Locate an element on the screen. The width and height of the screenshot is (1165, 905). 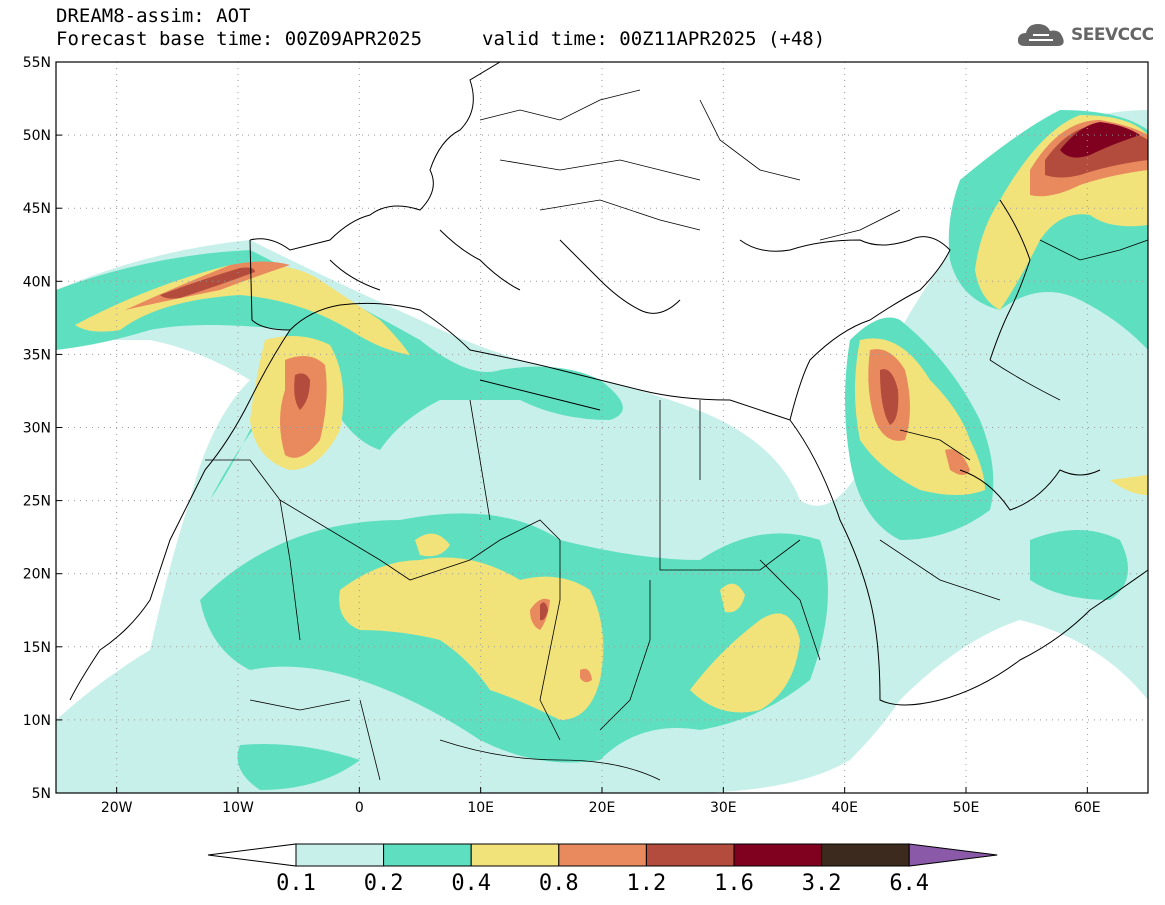
colorbar-level-label: 6.4 is located at coordinates (909, 883).